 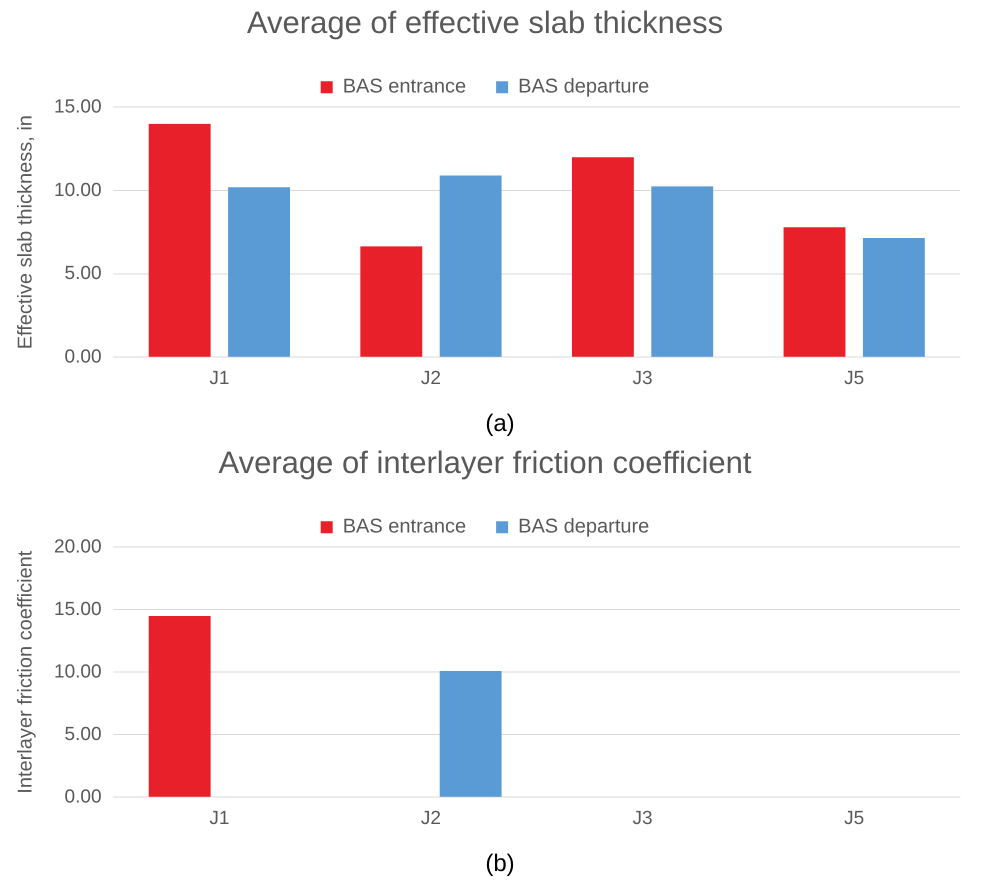 I want to click on chart-title: Average of interlayer friction coefficient, so click(x=485, y=462).